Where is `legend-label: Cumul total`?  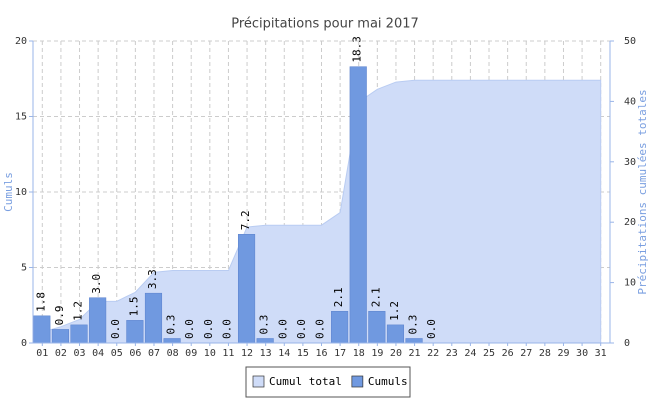 legend-label: Cumul total is located at coordinates (305, 381).